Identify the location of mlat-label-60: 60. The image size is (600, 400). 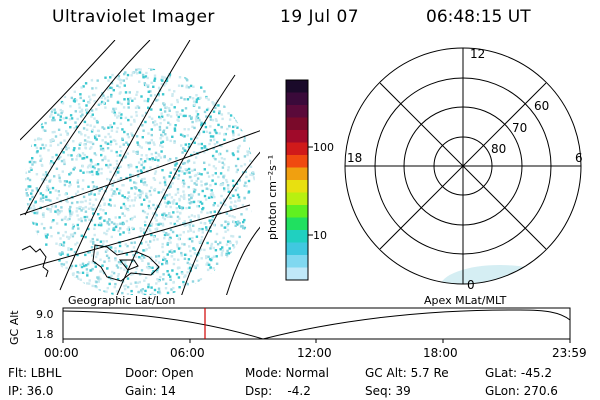
(541, 106).